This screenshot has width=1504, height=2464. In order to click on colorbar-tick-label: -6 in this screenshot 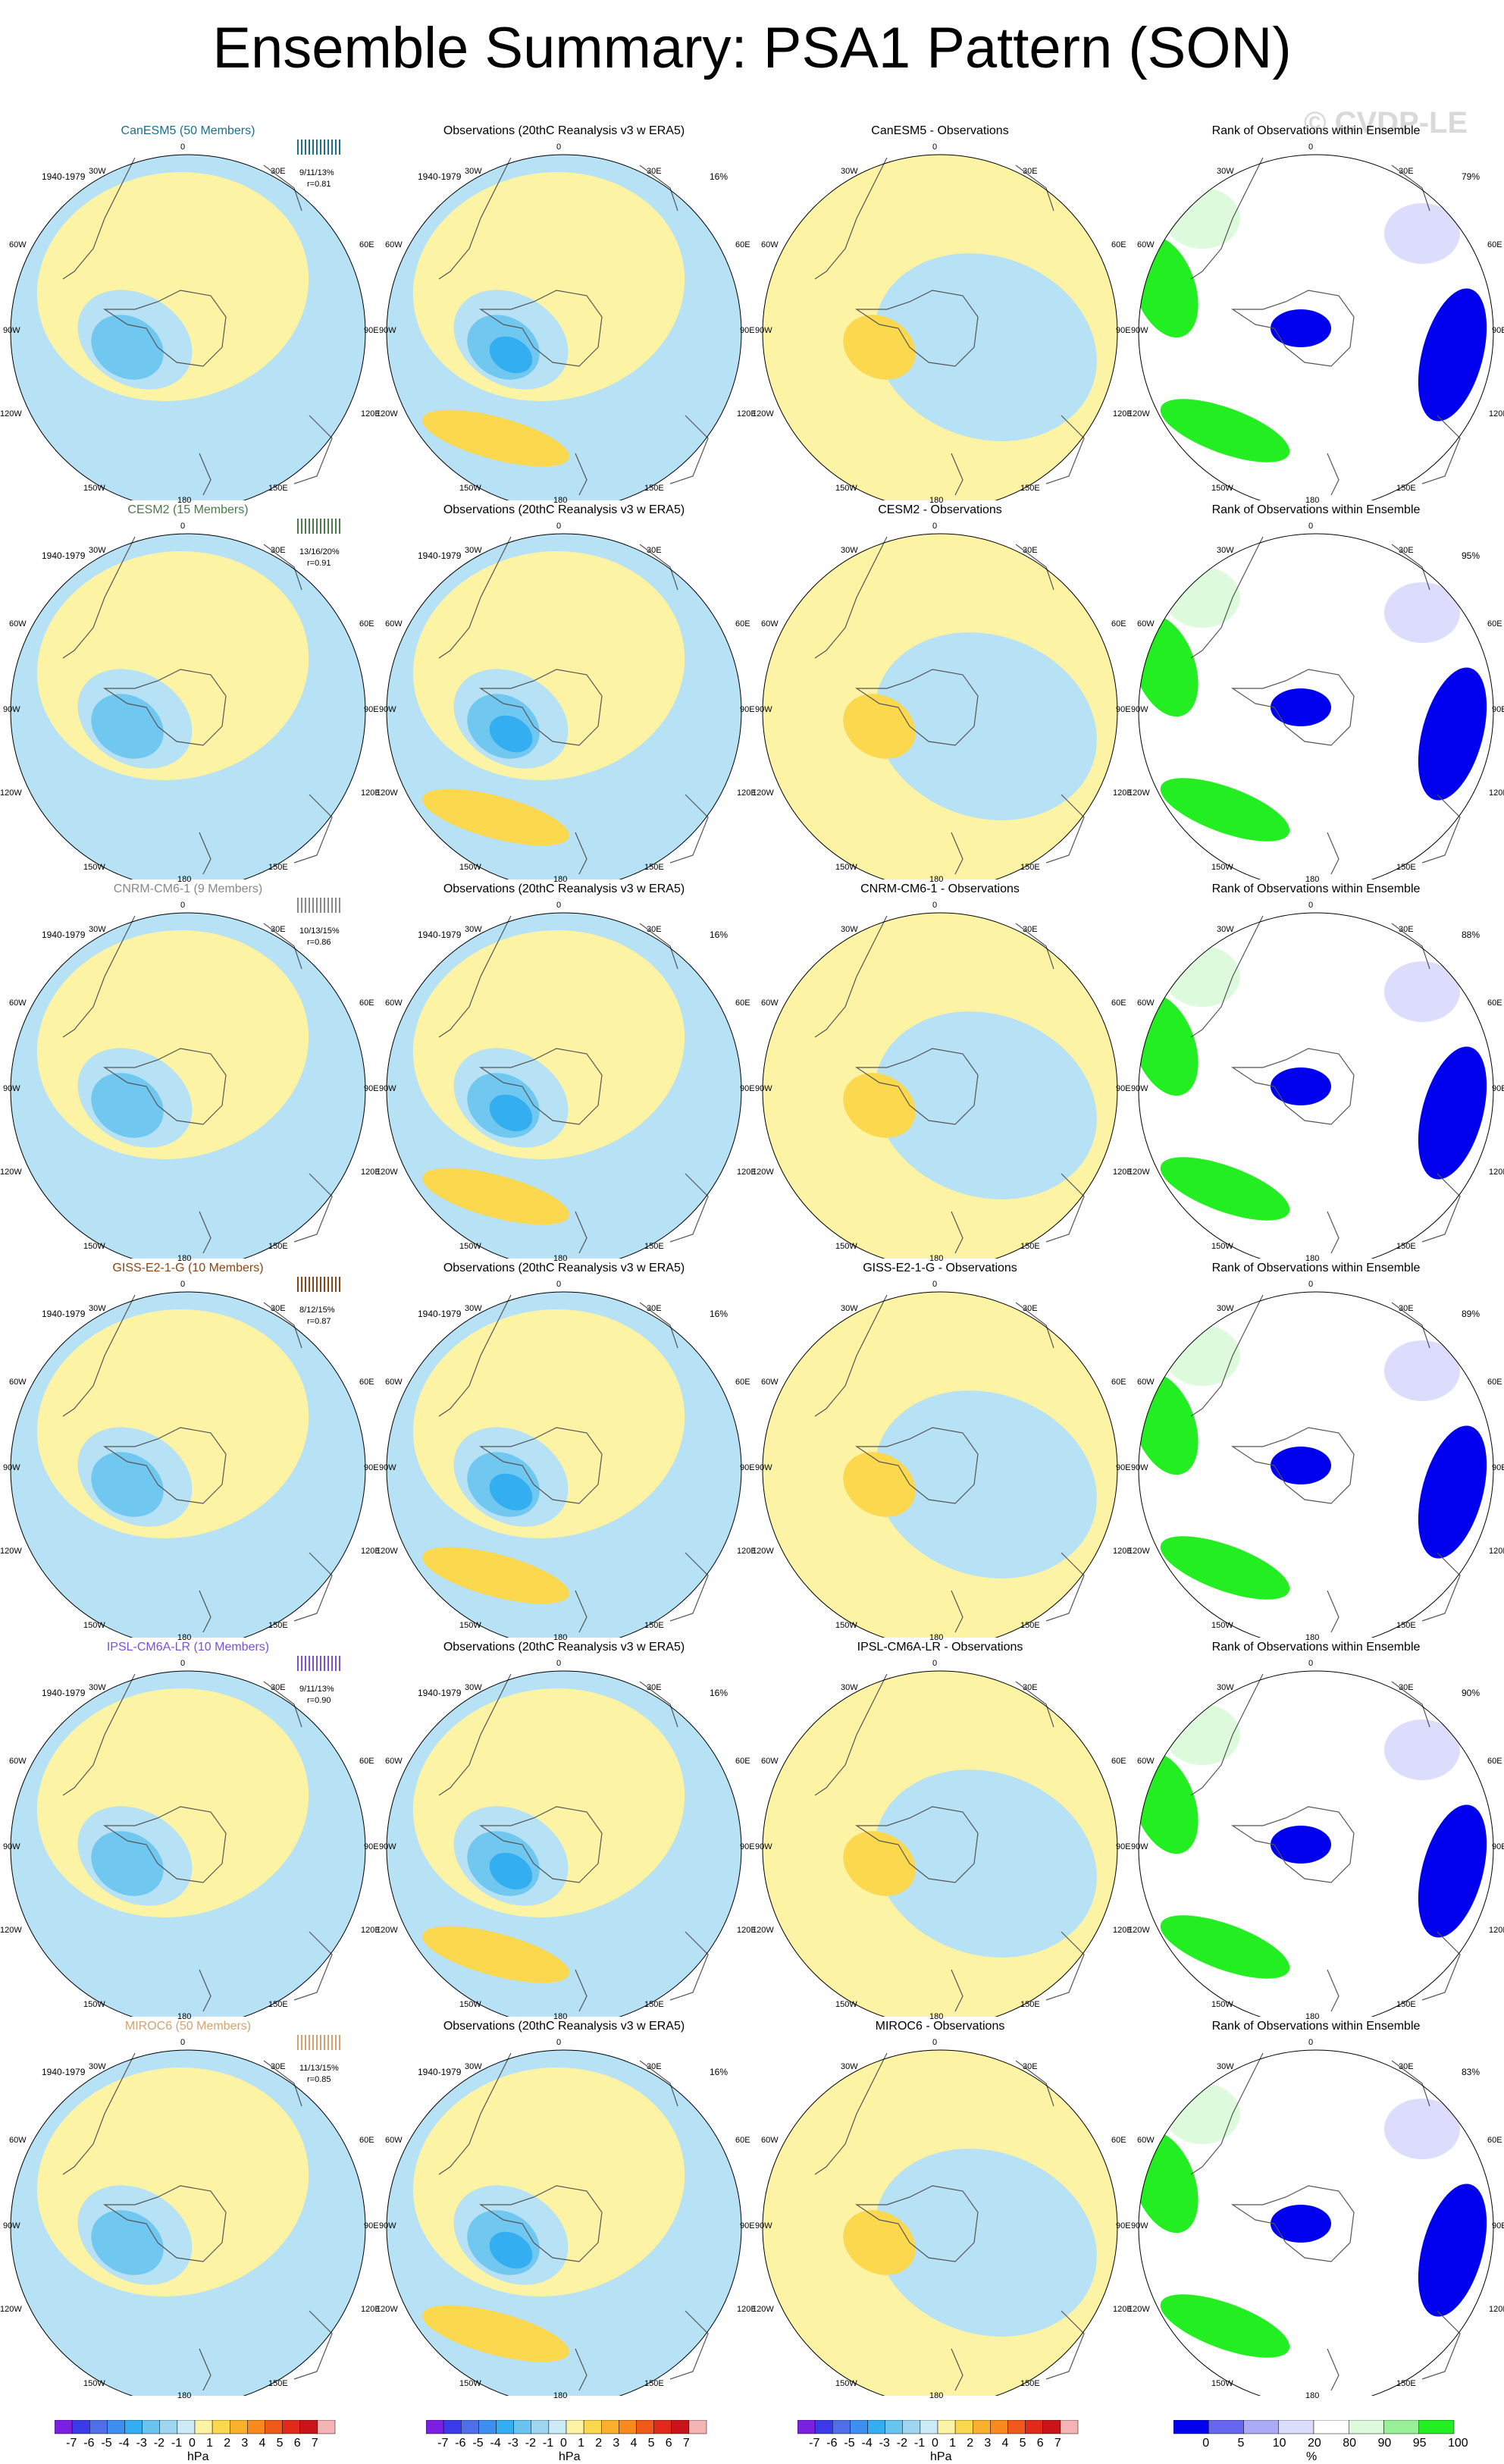, I will do `click(89, 2444)`.